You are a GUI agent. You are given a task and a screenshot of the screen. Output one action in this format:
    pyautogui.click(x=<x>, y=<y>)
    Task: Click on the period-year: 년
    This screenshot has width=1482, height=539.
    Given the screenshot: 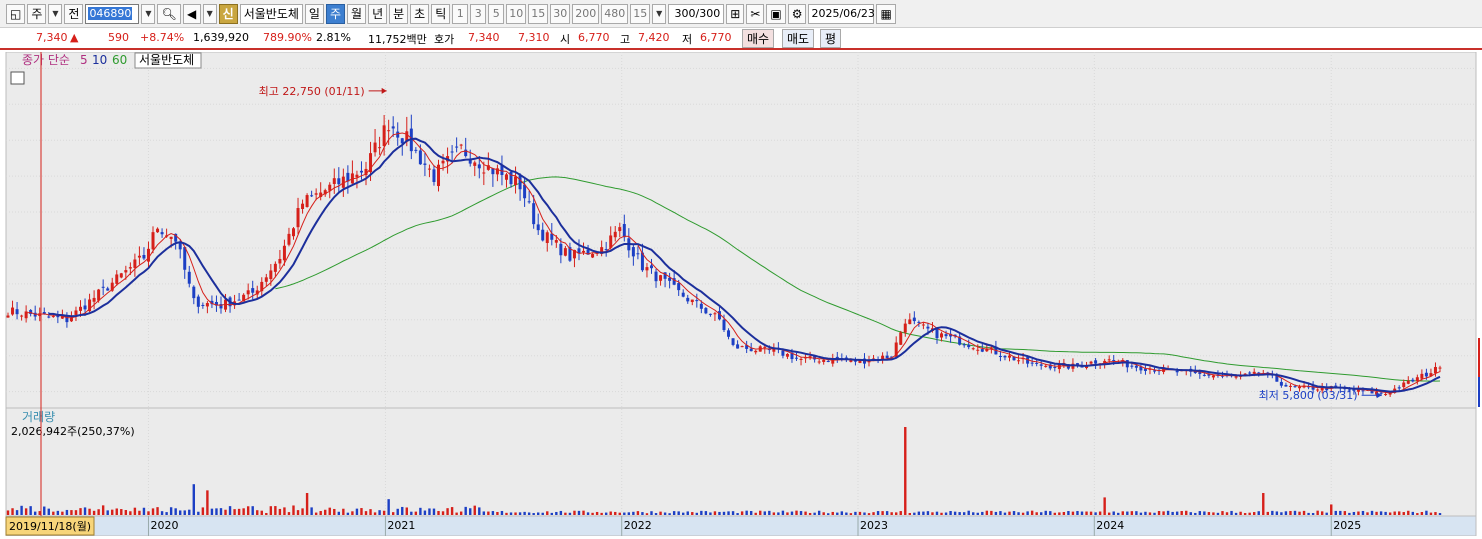 What is the action you would take?
    pyautogui.click(x=378, y=13)
    